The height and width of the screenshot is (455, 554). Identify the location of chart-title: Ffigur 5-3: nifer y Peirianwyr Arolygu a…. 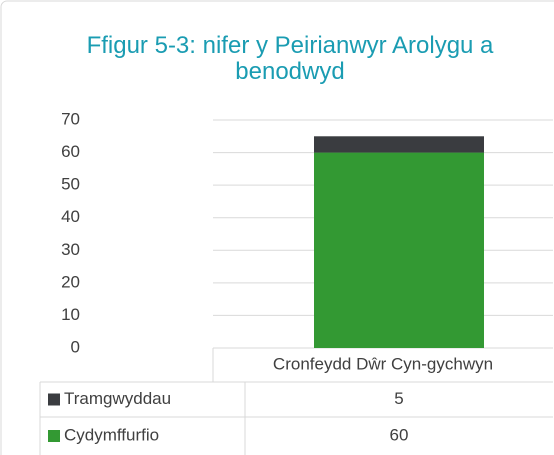
(290, 58).